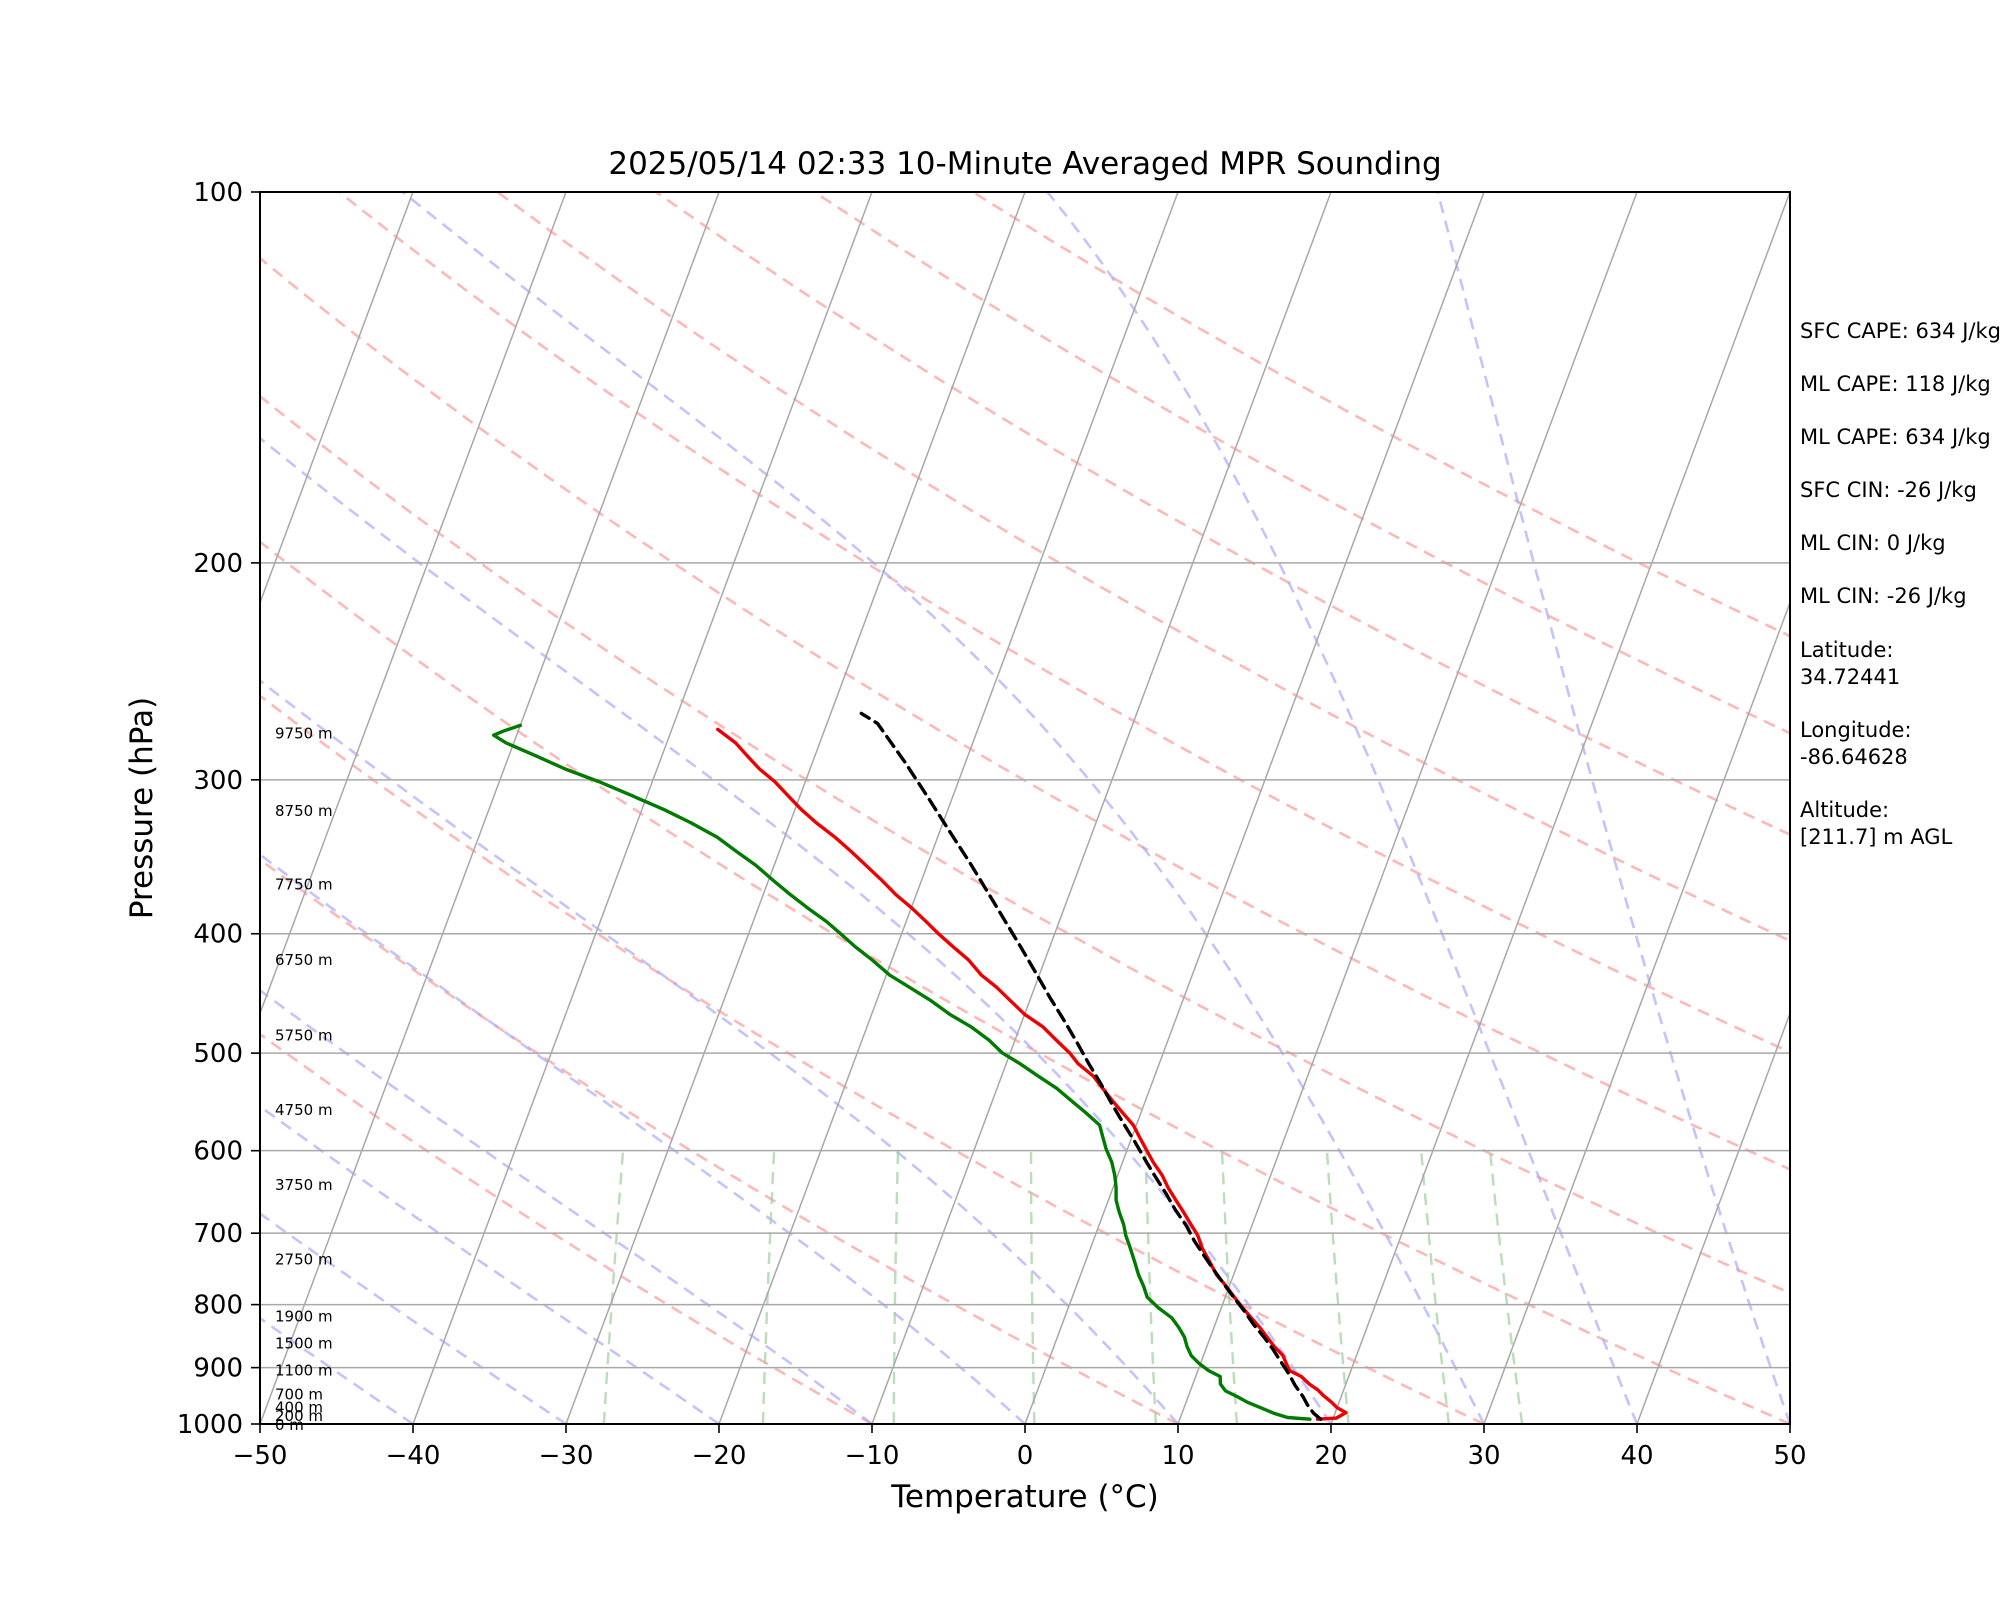  I want to click on info-panel-line: ML CIN: 0 J/kg, so click(1873, 543).